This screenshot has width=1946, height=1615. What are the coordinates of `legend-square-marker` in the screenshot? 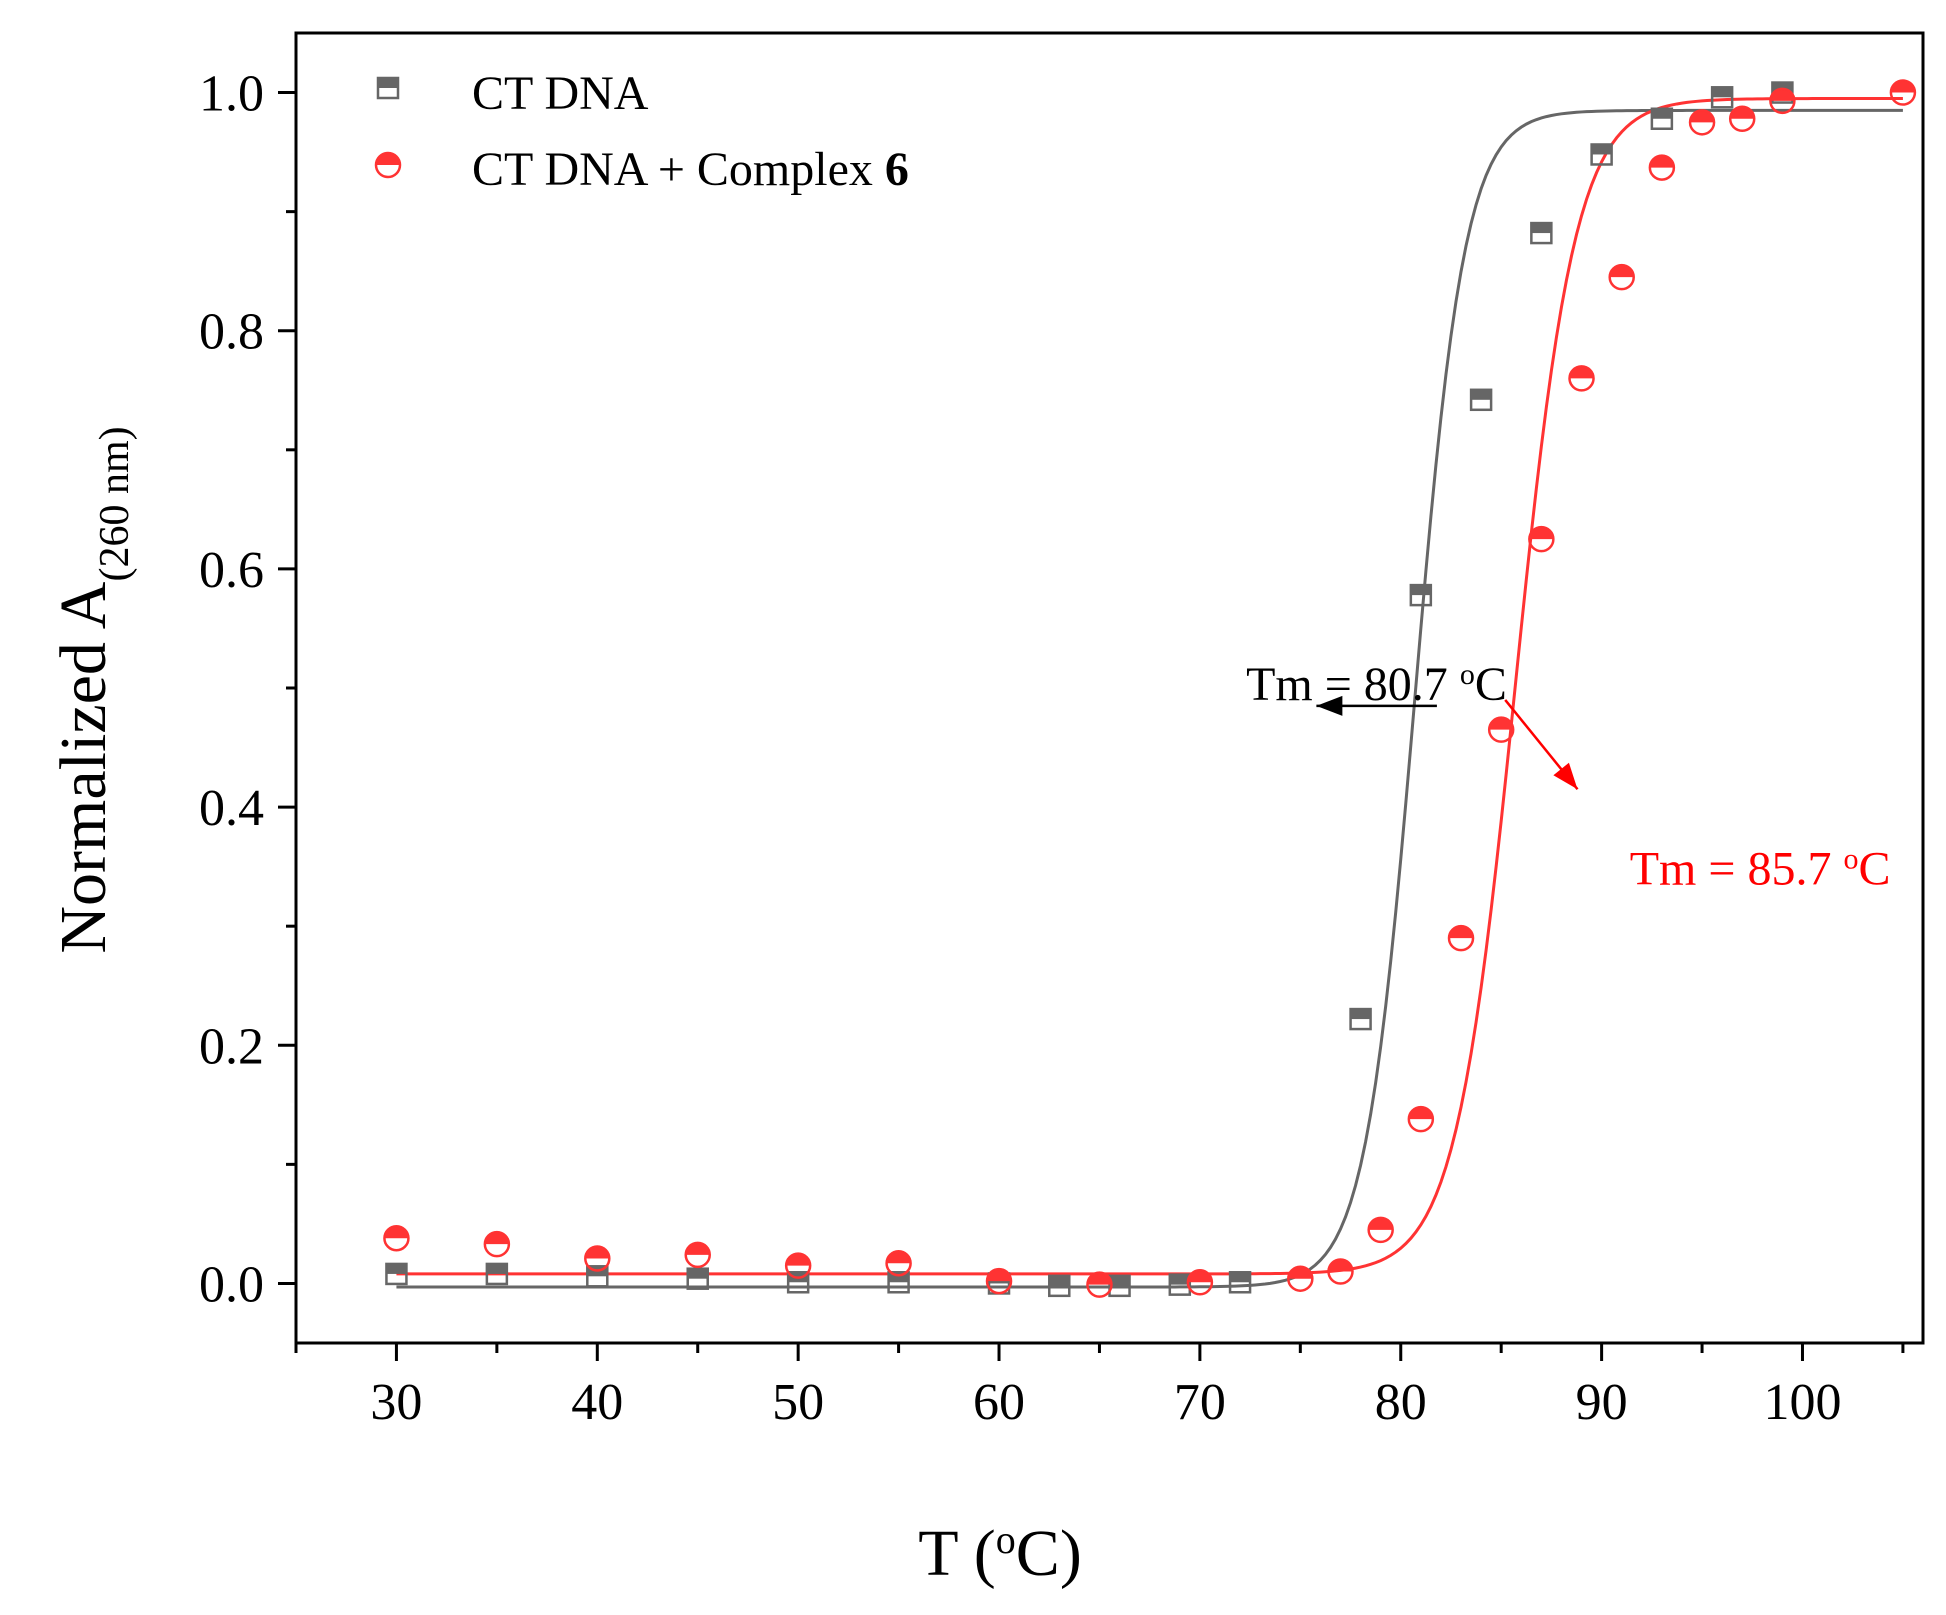 It's located at (388, 88).